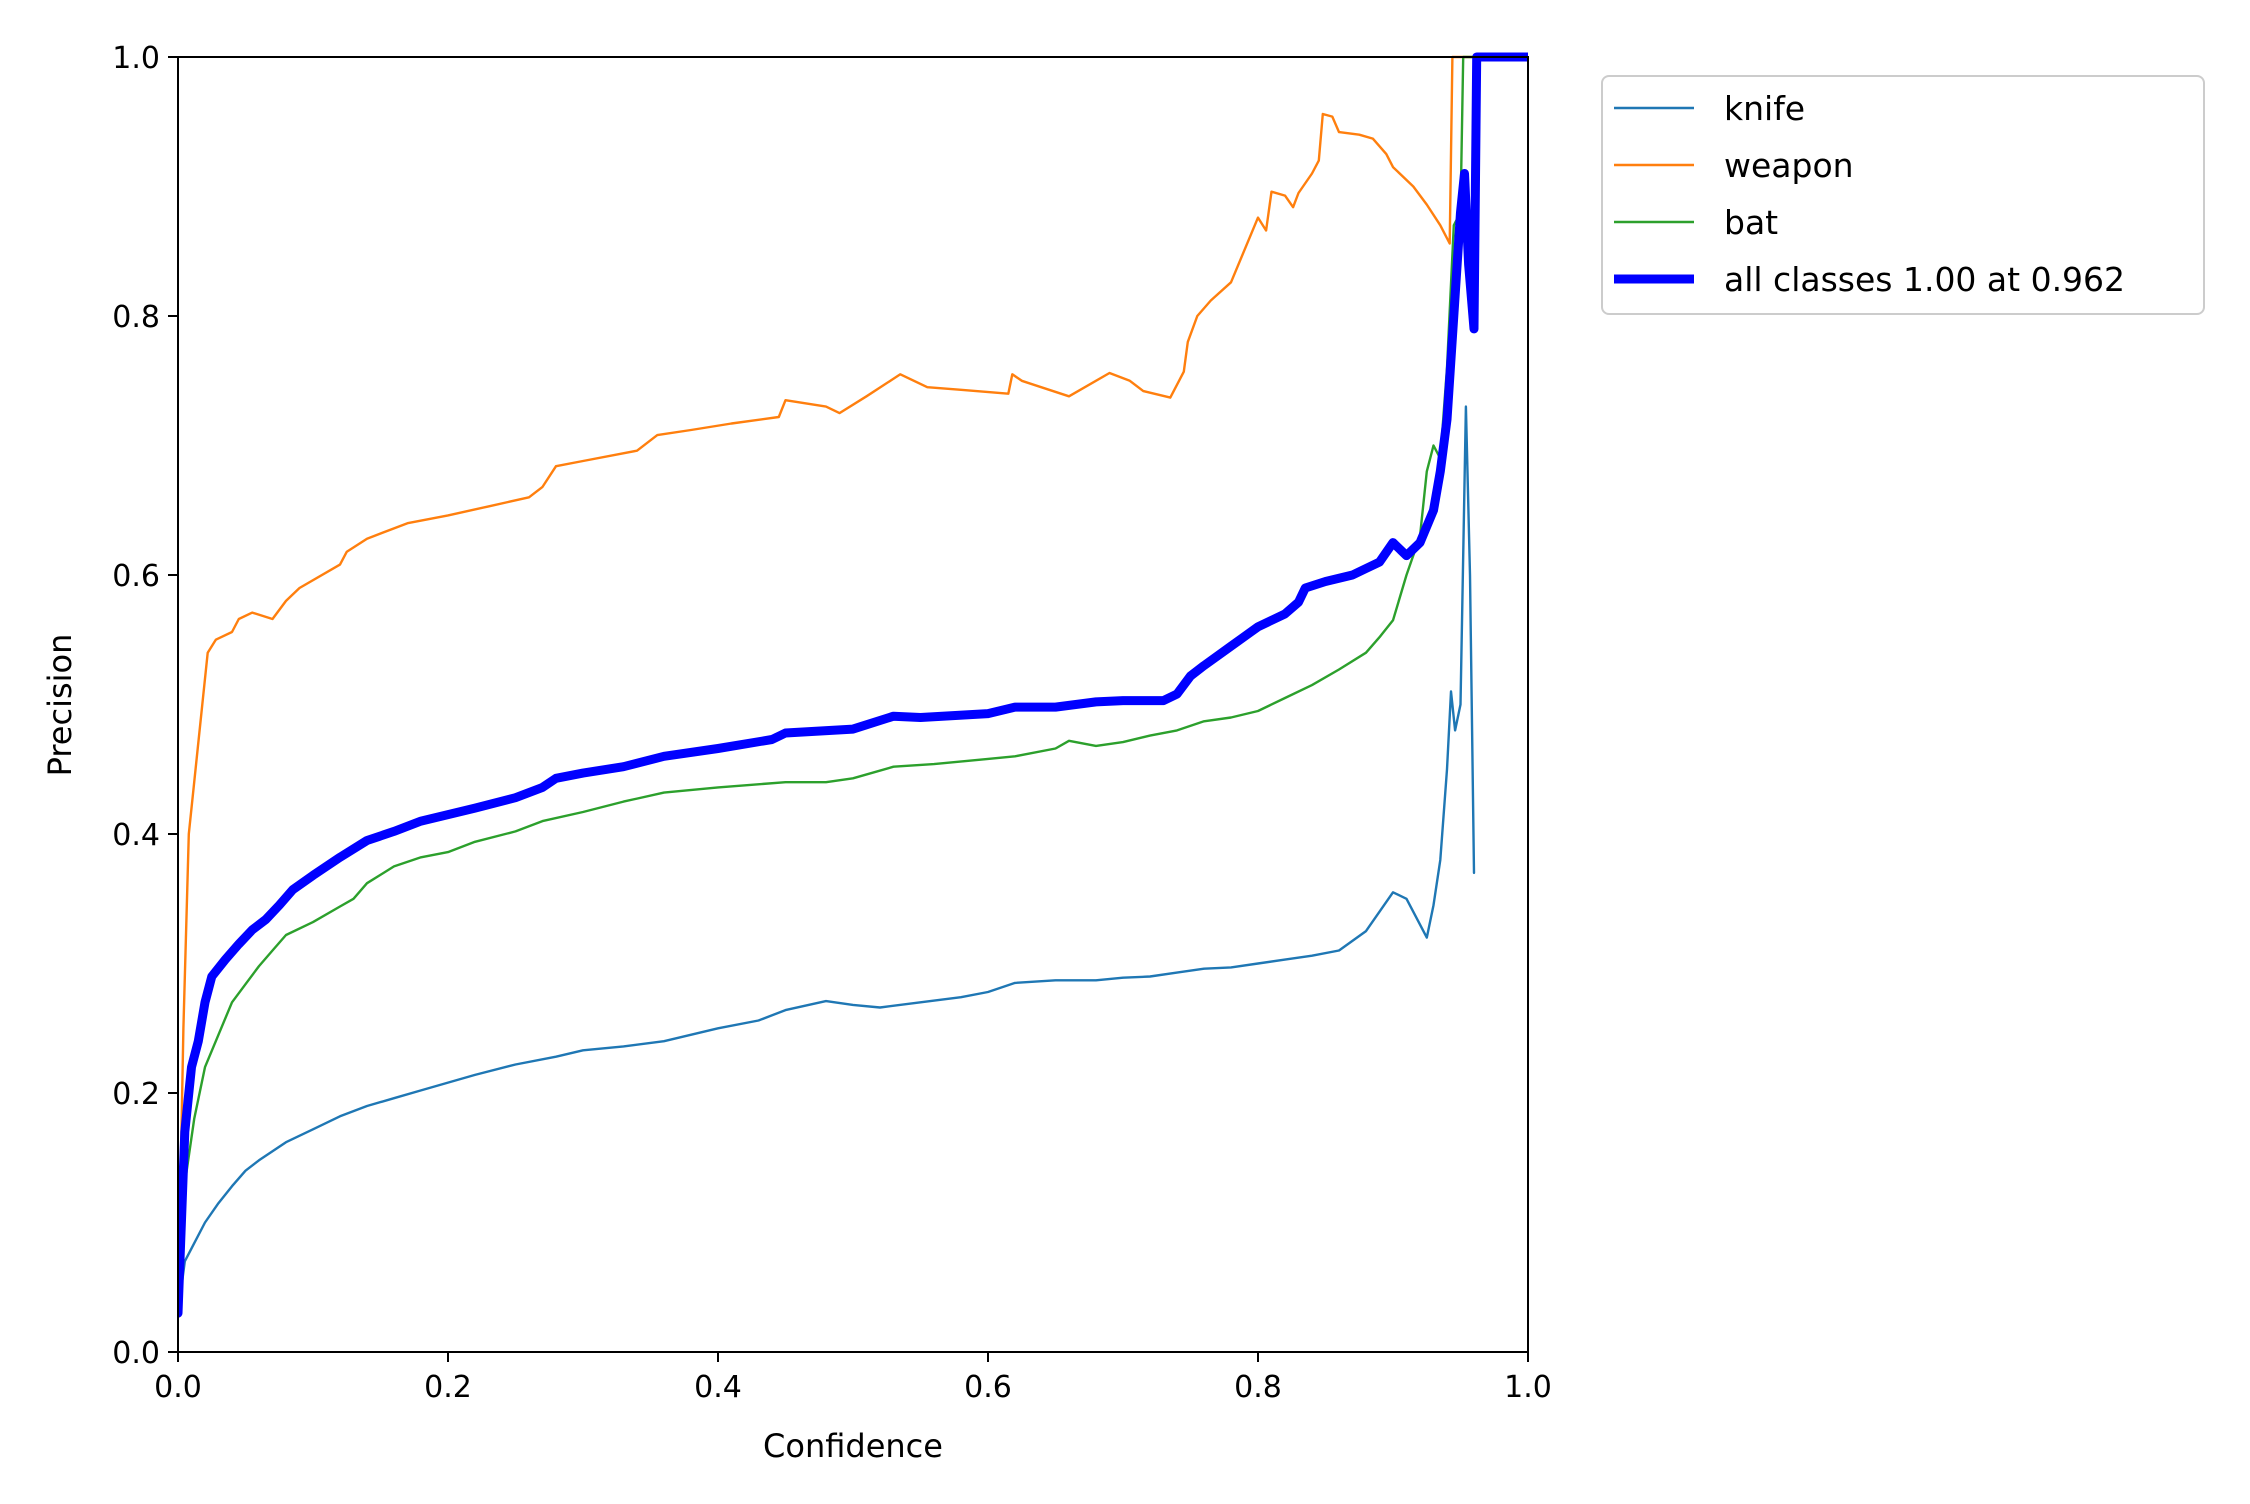  Describe the element at coordinates (136, 835) in the screenshot. I see `y-tick-label: 0.4` at that location.